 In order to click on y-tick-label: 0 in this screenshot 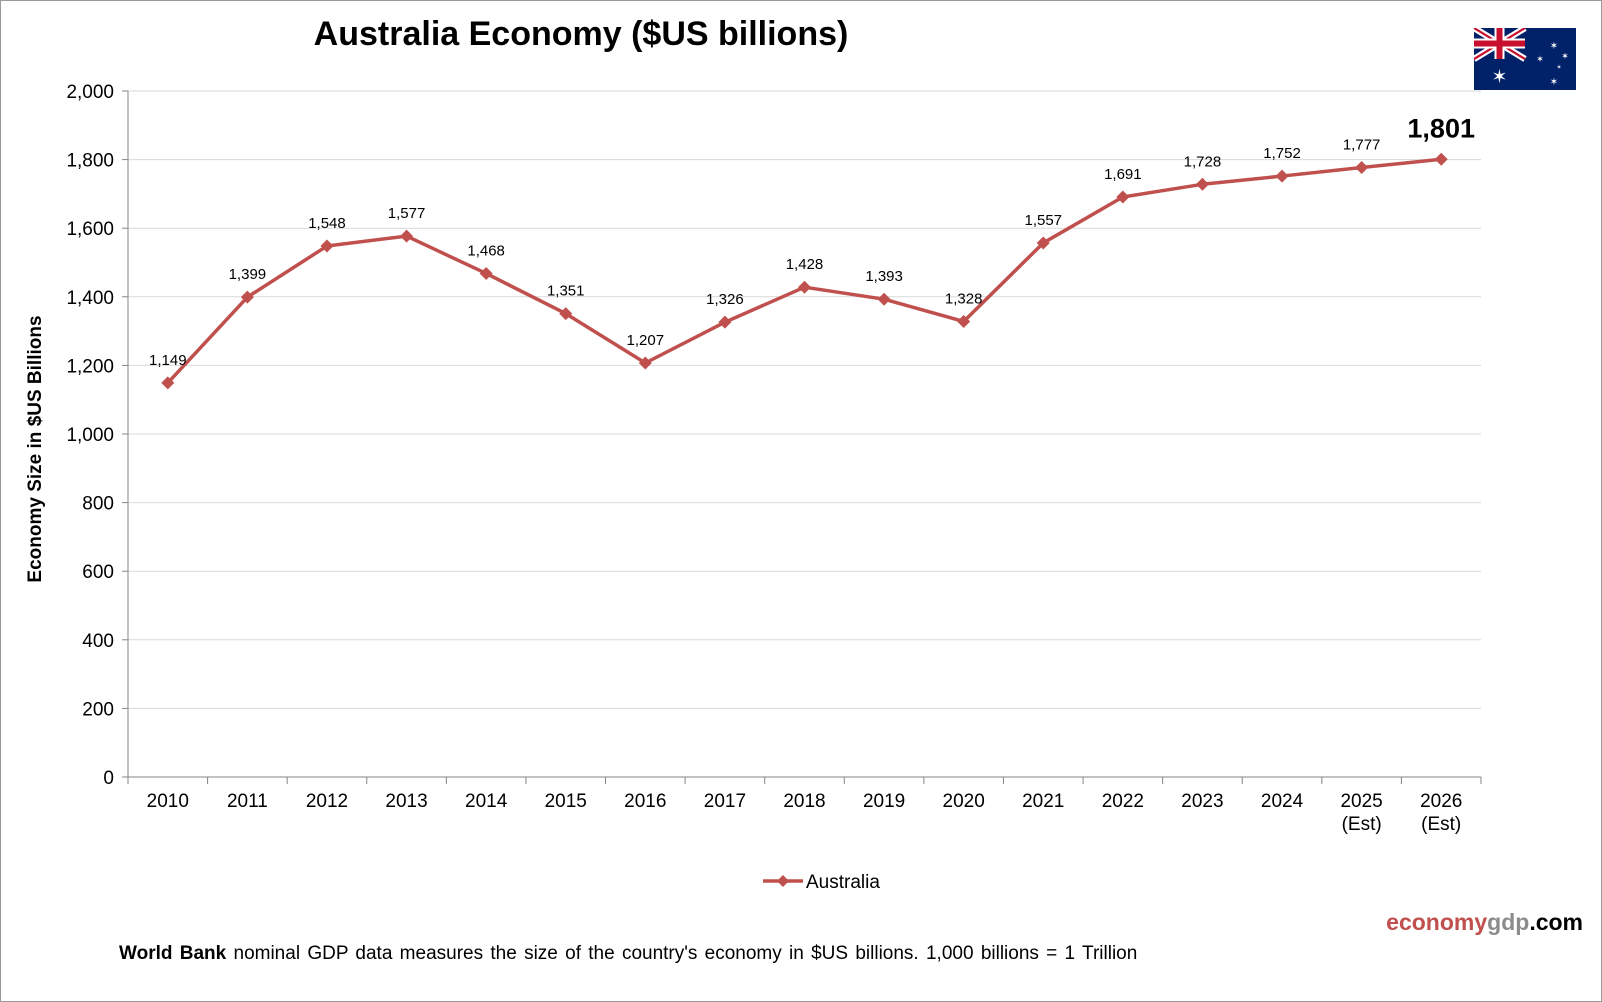, I will do `click(108, 778)`.